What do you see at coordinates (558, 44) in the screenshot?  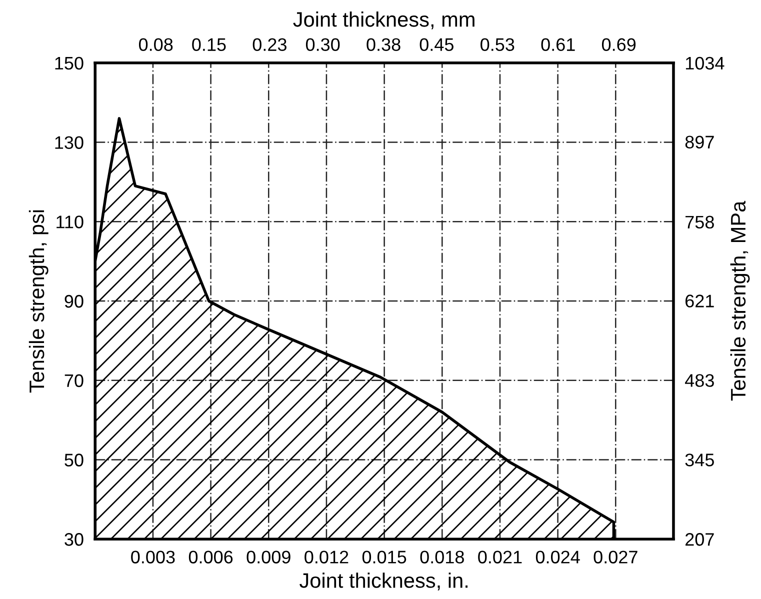 I see `x2-tick-label: 0.61` at bounding box center [558, 44].